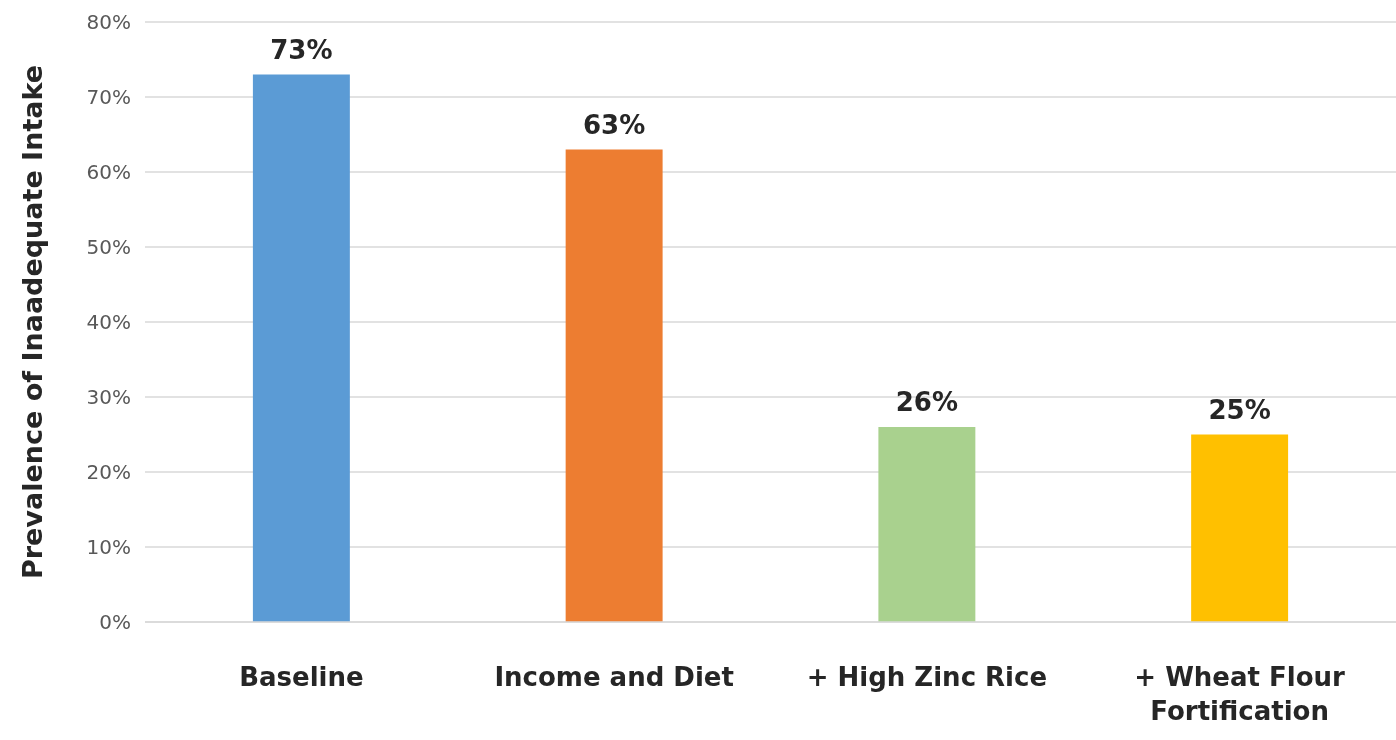  What do you see at coordinates (108, 246) in the screenshot?
I see `y-tick-label: 50%` at bounding box center [108, 246].